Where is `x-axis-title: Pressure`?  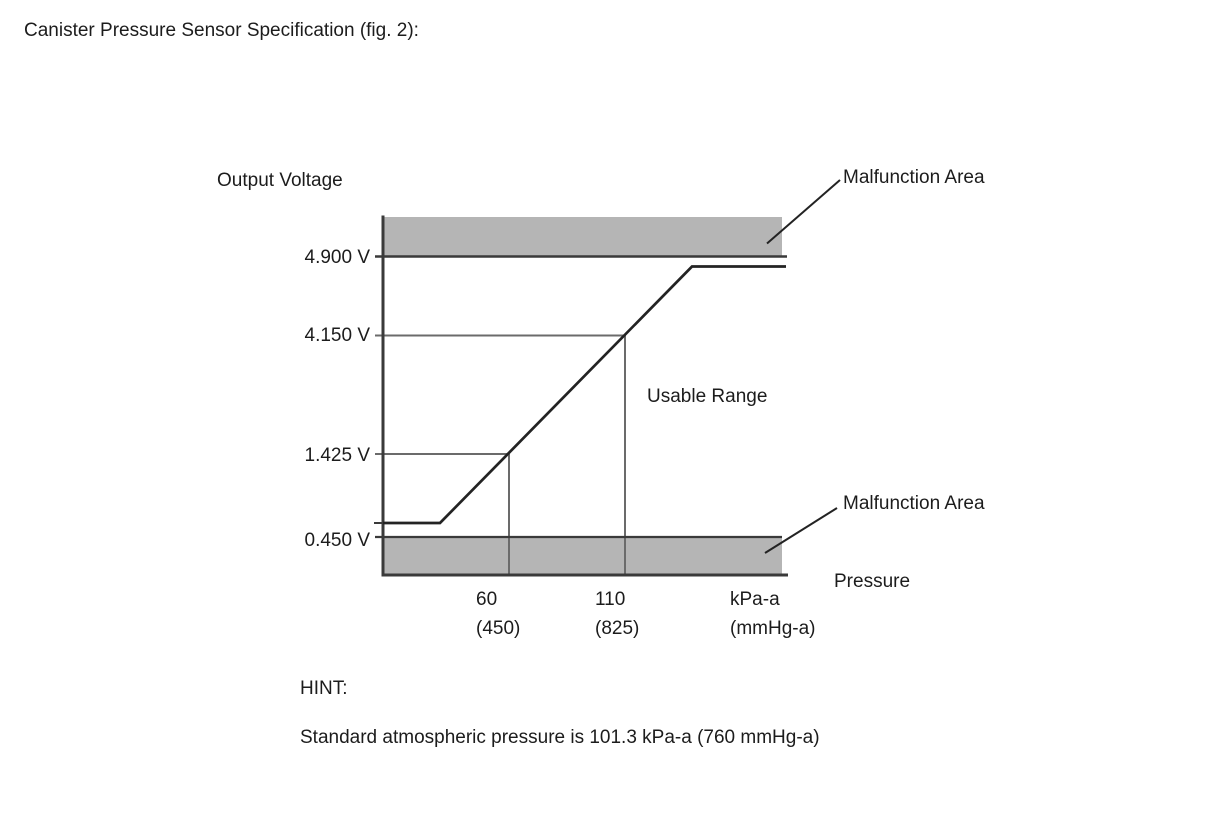 x-axis-title: Pressure is located at coordinates (872, 581).